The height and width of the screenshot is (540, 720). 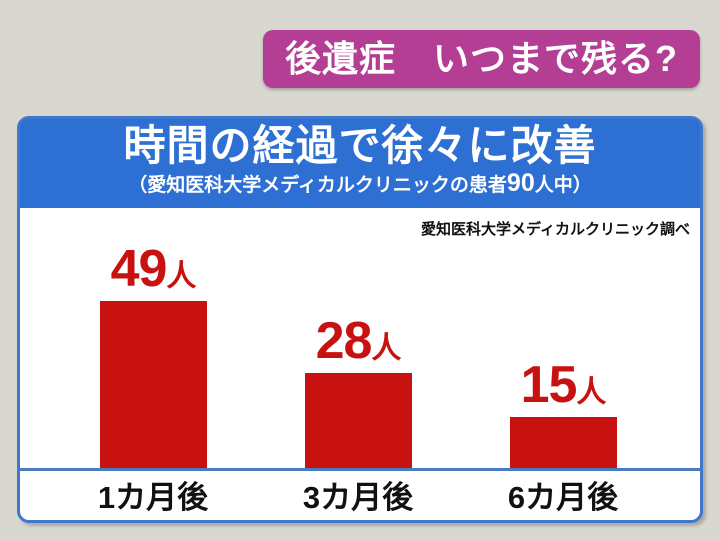 I want to click on chart-subtitle-prefix: （愛知医科大学メディカルクリニックの患者, so click(x=317, y=186).